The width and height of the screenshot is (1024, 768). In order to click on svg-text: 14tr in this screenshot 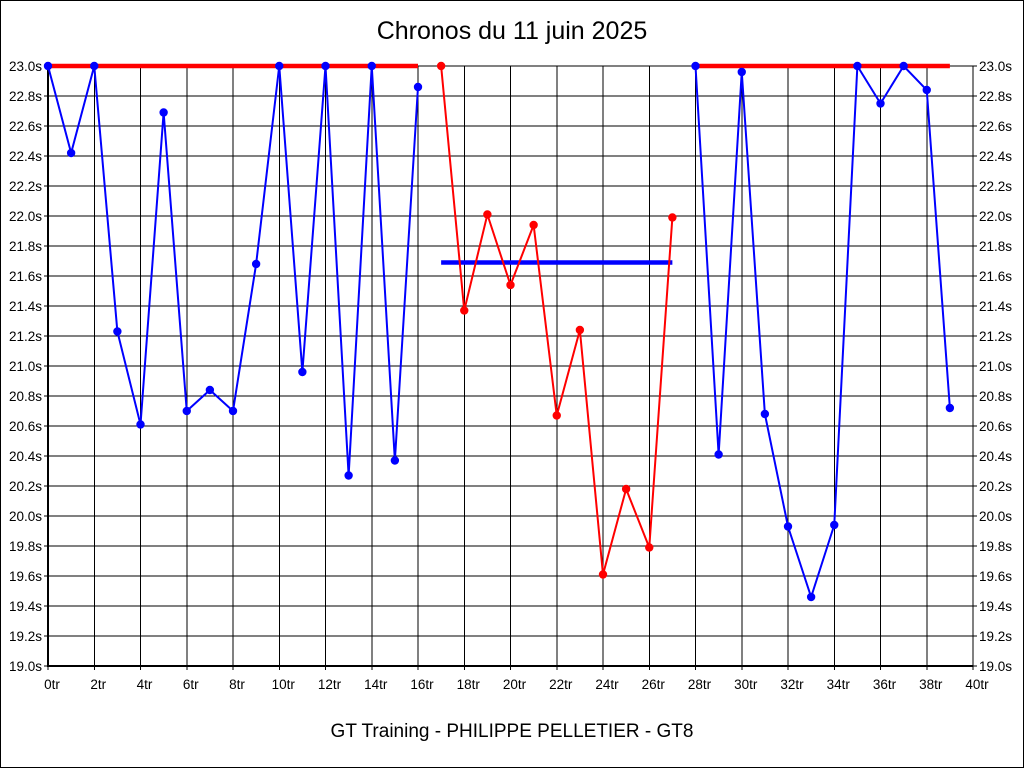, I will do `click(376, 684)`.